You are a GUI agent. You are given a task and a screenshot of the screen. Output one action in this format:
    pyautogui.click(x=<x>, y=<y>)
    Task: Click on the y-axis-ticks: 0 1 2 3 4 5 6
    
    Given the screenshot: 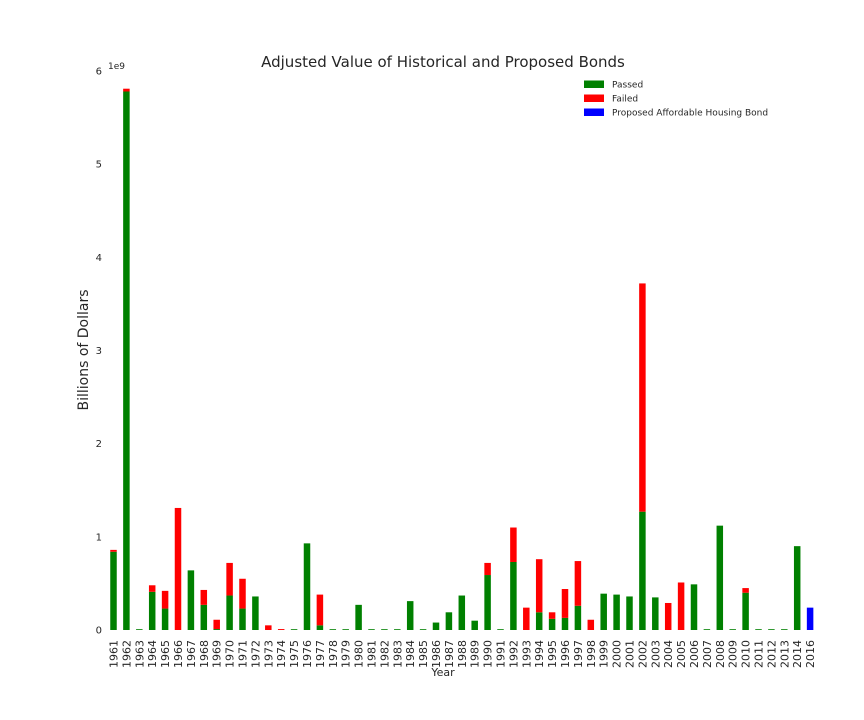 What is the action you would take?
    pyautogui.click(x=99, y=352)
    